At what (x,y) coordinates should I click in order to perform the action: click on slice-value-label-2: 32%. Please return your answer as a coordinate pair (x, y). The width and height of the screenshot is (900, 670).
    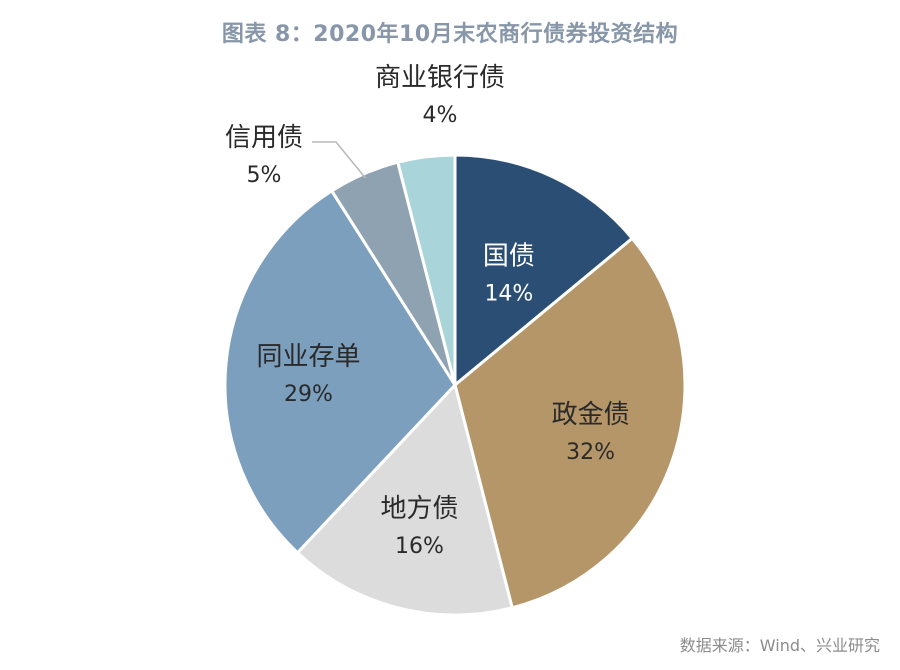
    Looking at the image, I should click on (590, 452).